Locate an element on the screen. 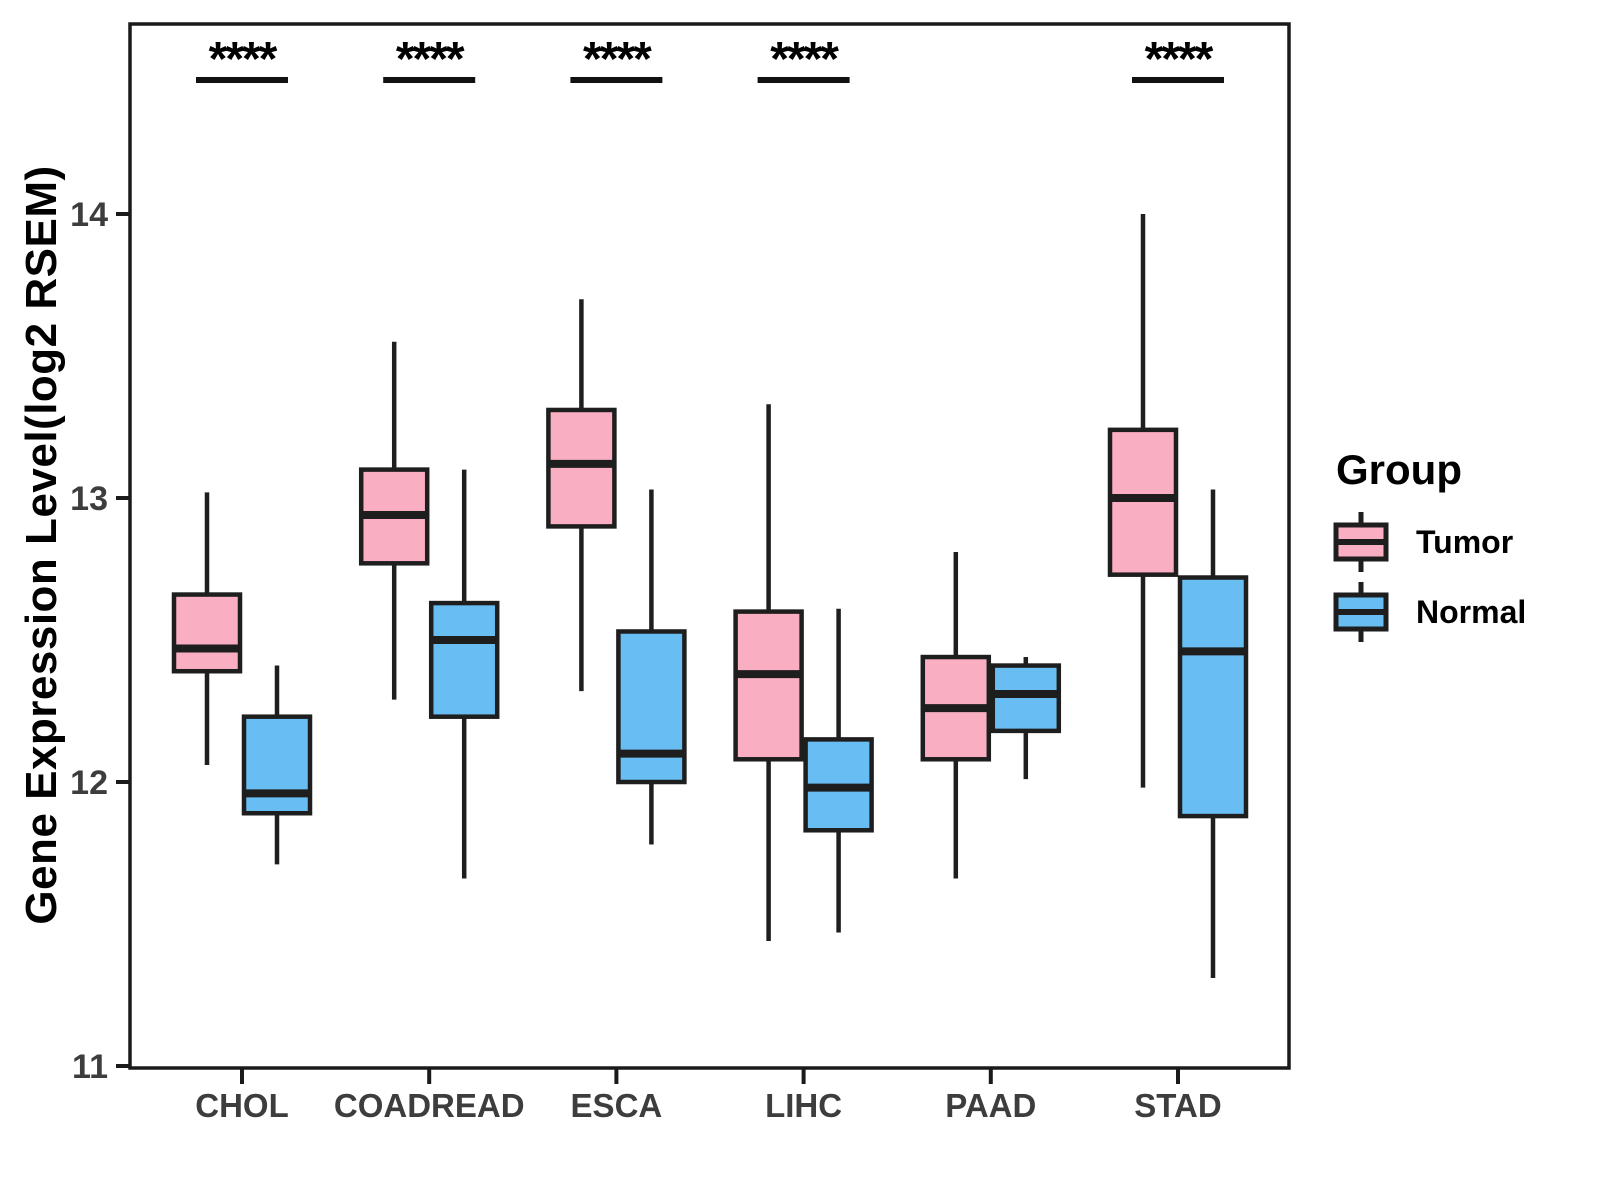 The height and width of the screenshot is (1200, 1600). box-LIHC-tumor-iqr is located at coordinates (768, 685).